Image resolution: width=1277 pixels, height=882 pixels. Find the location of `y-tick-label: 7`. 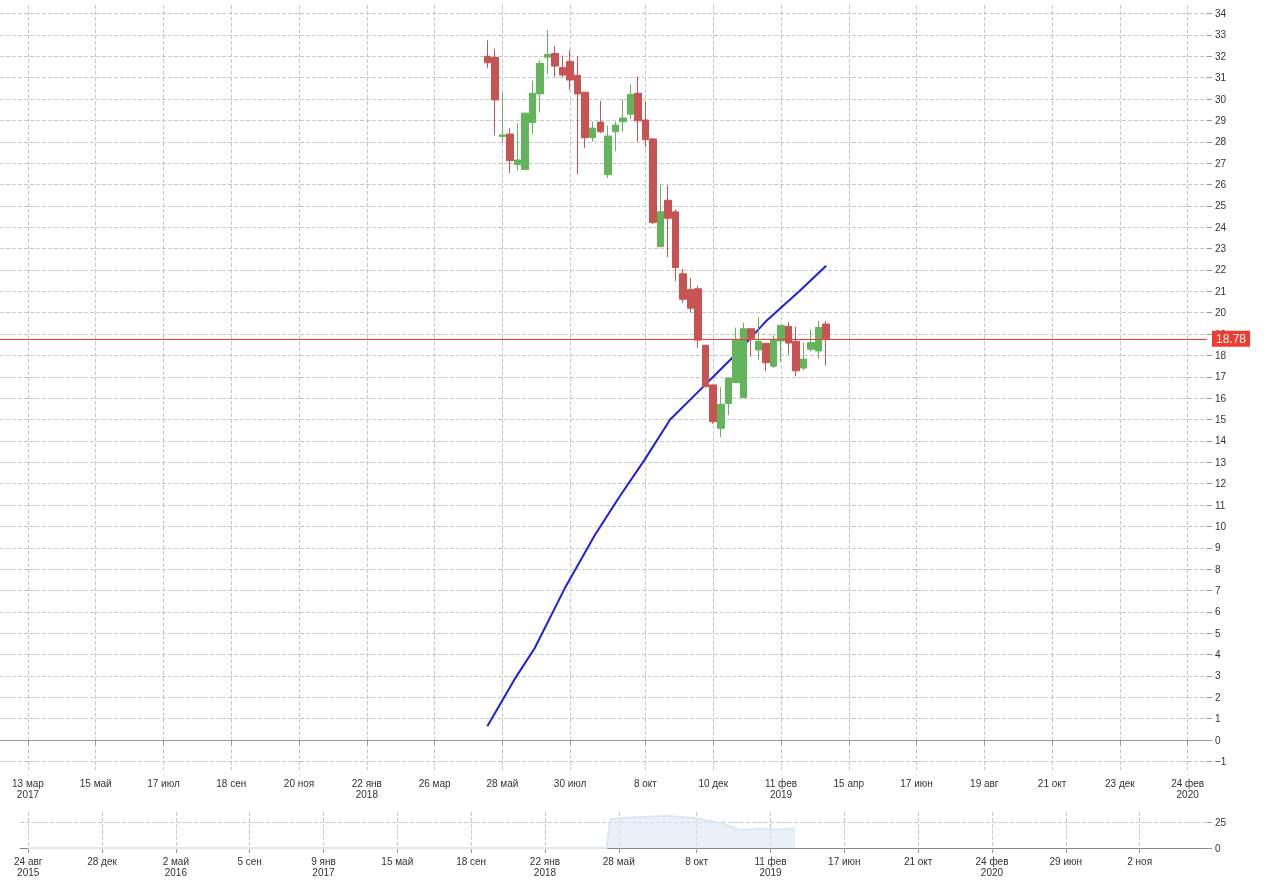

y-tick-label: 7 is located at coordinates (1218, 590).